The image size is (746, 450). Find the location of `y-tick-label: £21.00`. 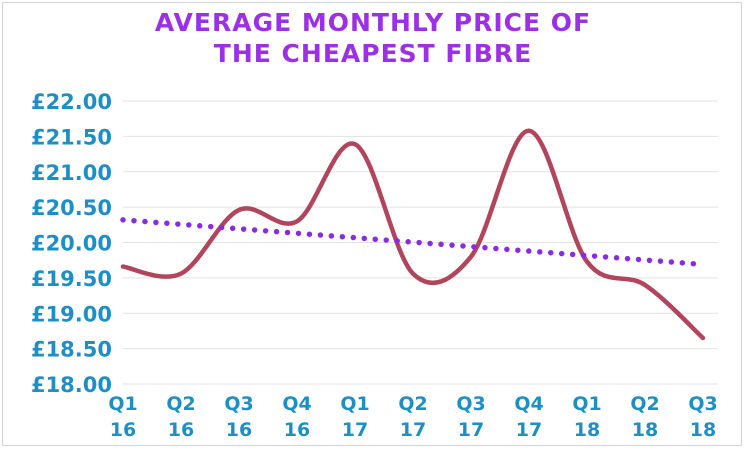

y-tick-label: £21.00 is located at coordinates (71, 173).